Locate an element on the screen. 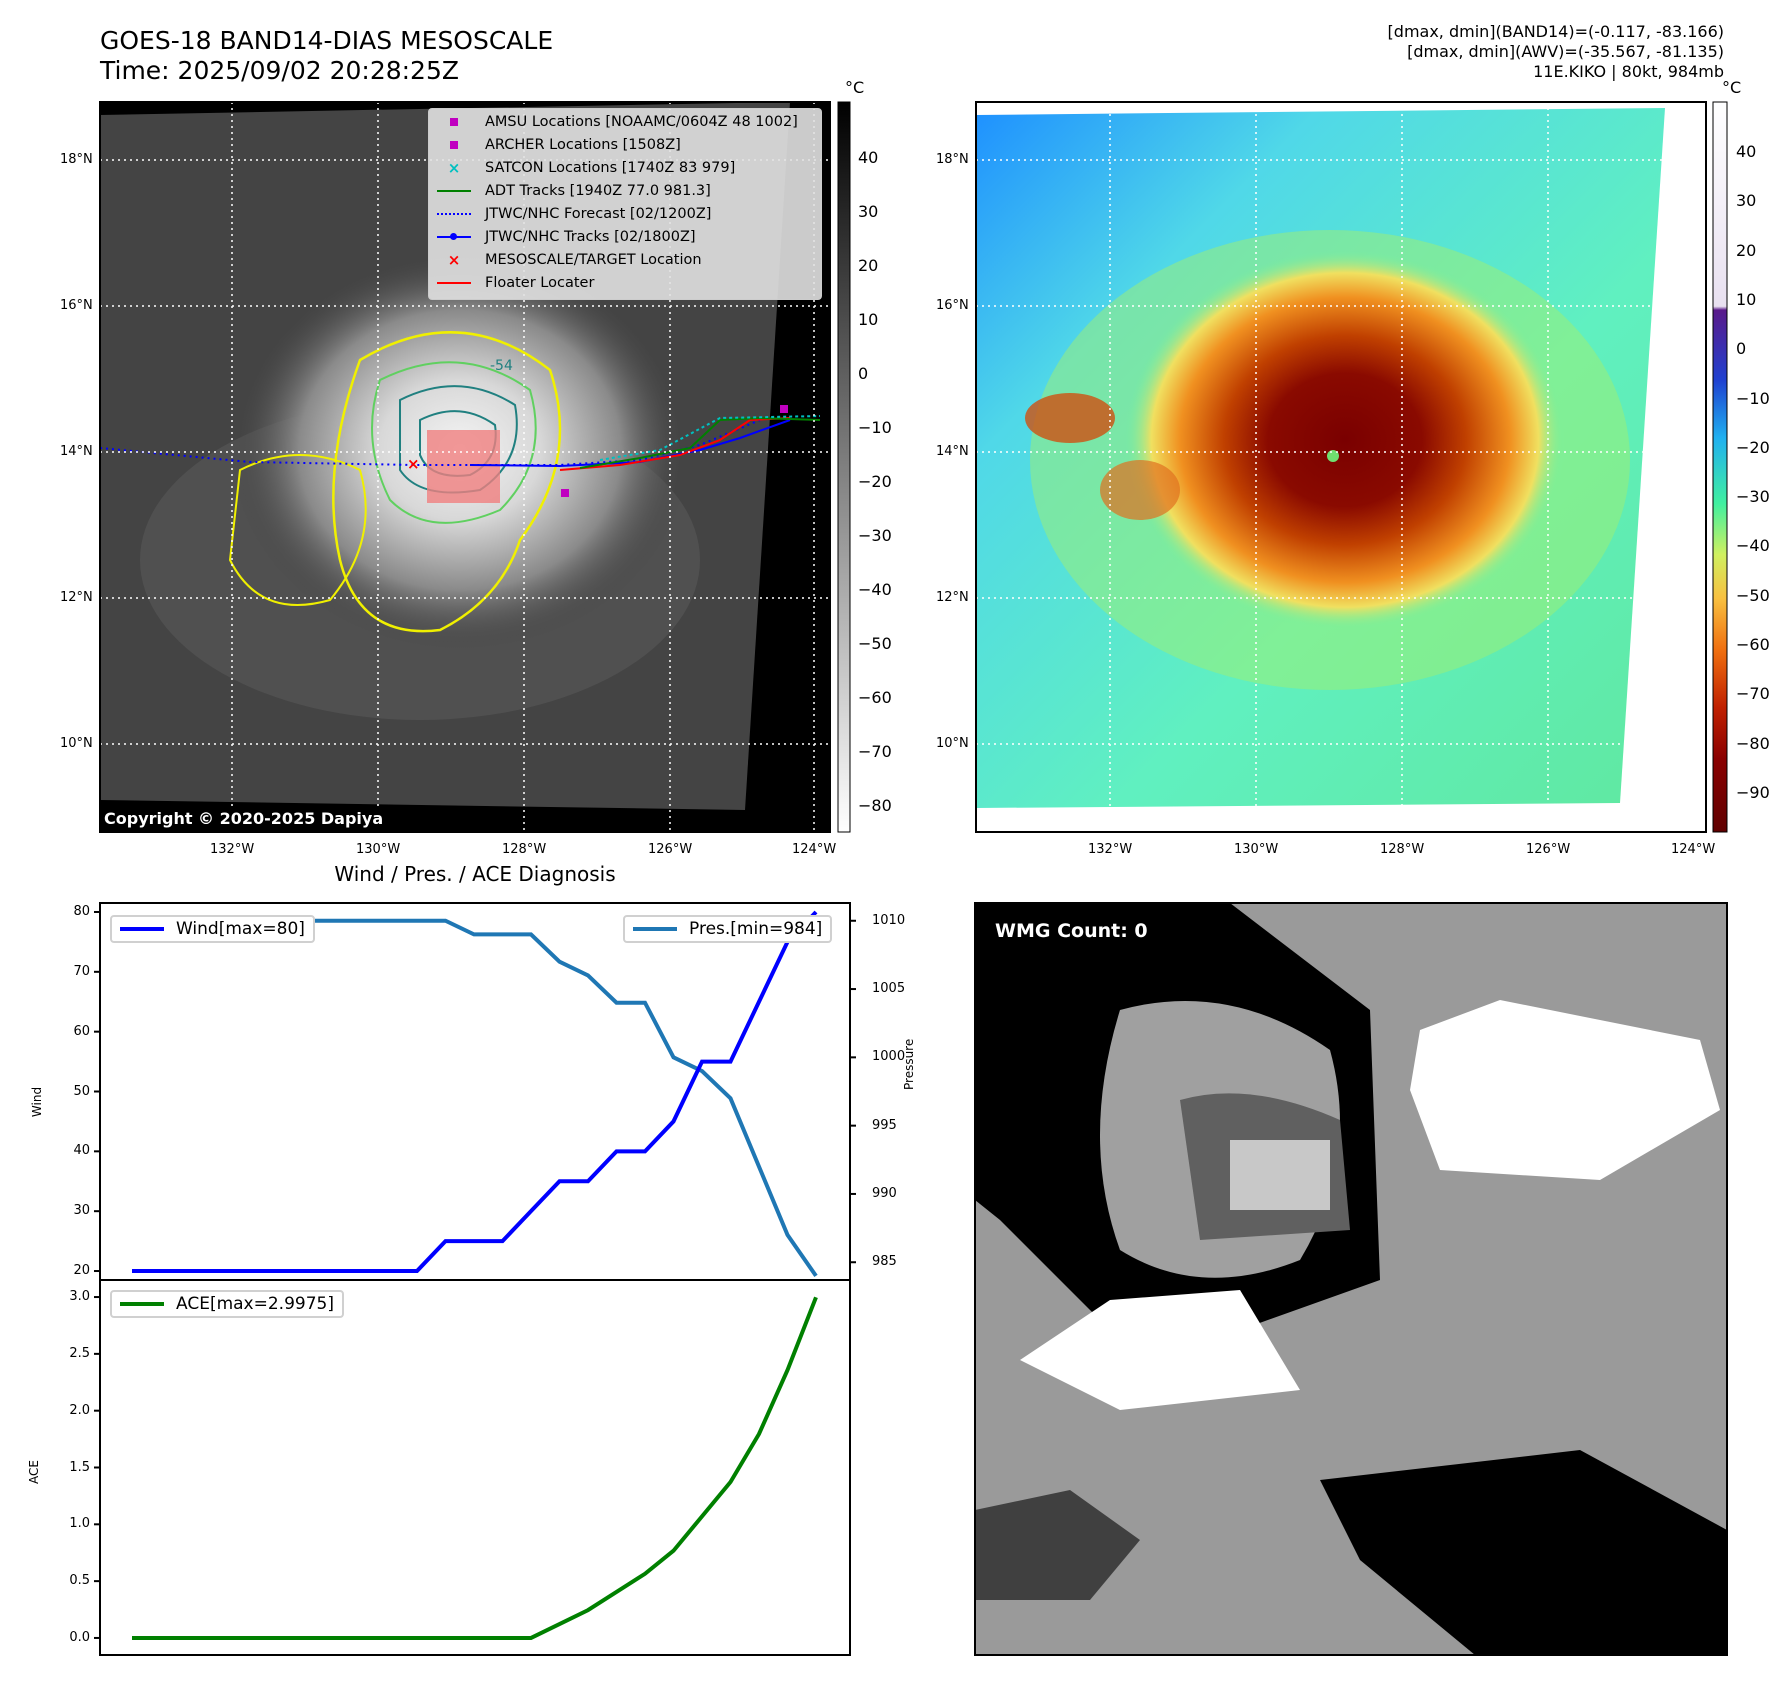  colorbar-awv-tick: −10 is located at coordinates (1753, 398).